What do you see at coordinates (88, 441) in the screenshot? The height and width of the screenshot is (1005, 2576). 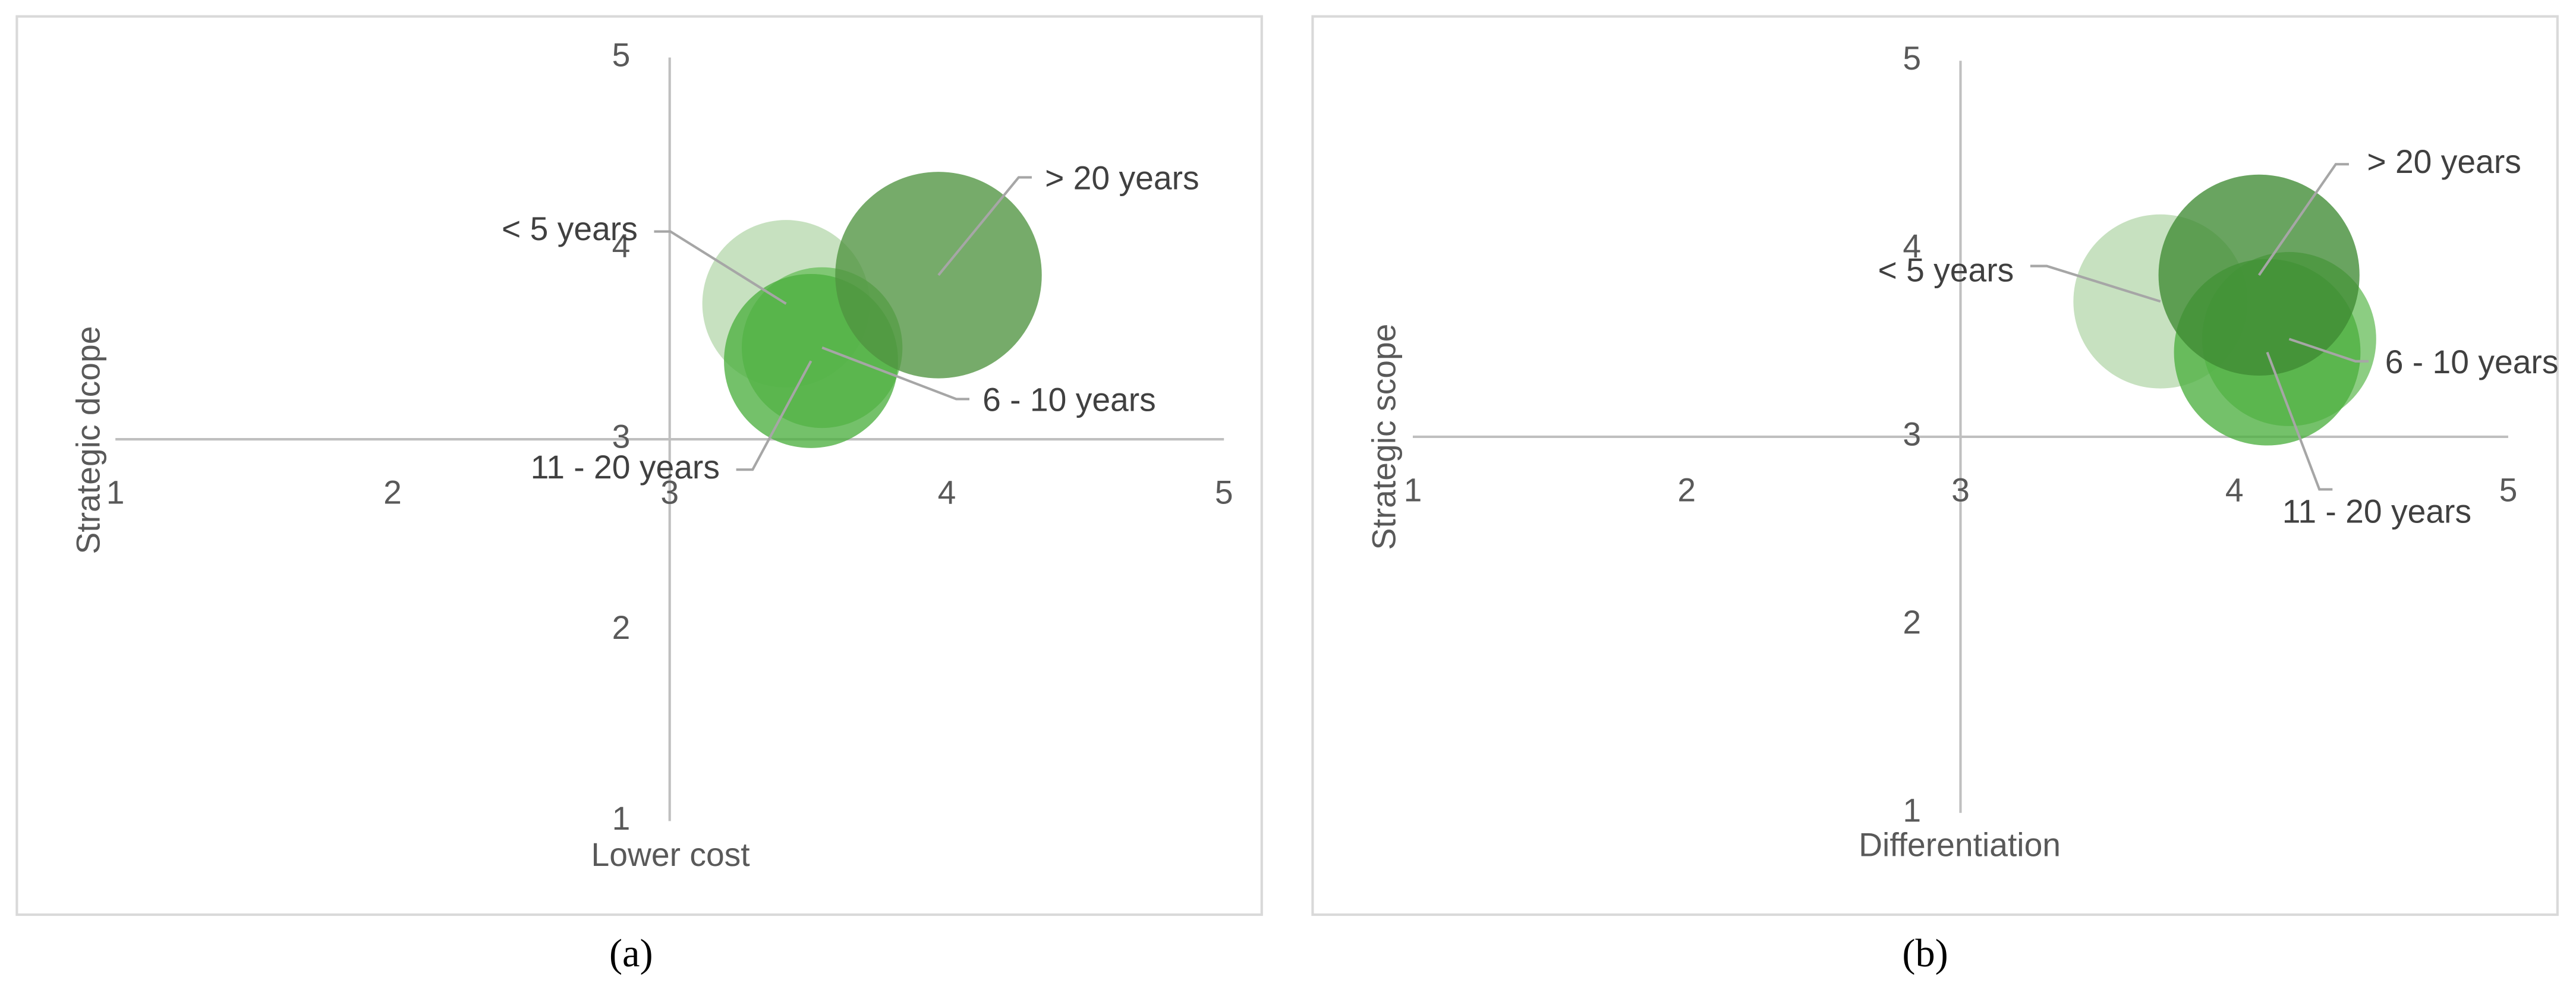 I see `y-axis-title: Strategic dcope` at bounding box center [88, 441].